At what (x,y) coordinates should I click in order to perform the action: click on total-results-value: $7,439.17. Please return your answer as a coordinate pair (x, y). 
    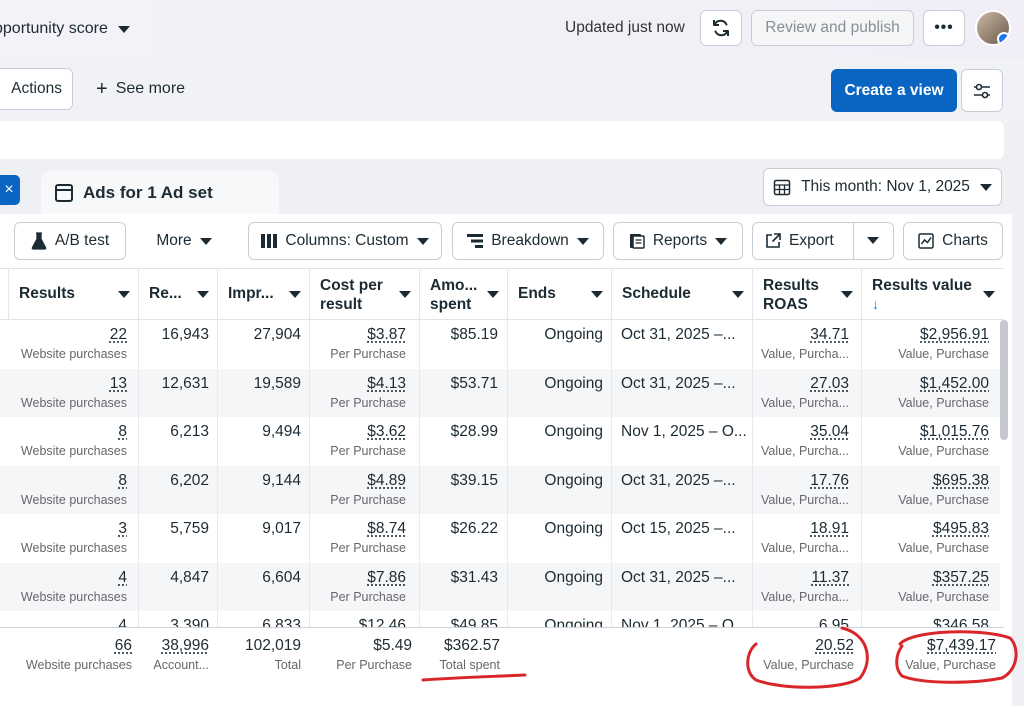
    Looking at the image, I should click on (961, 645).